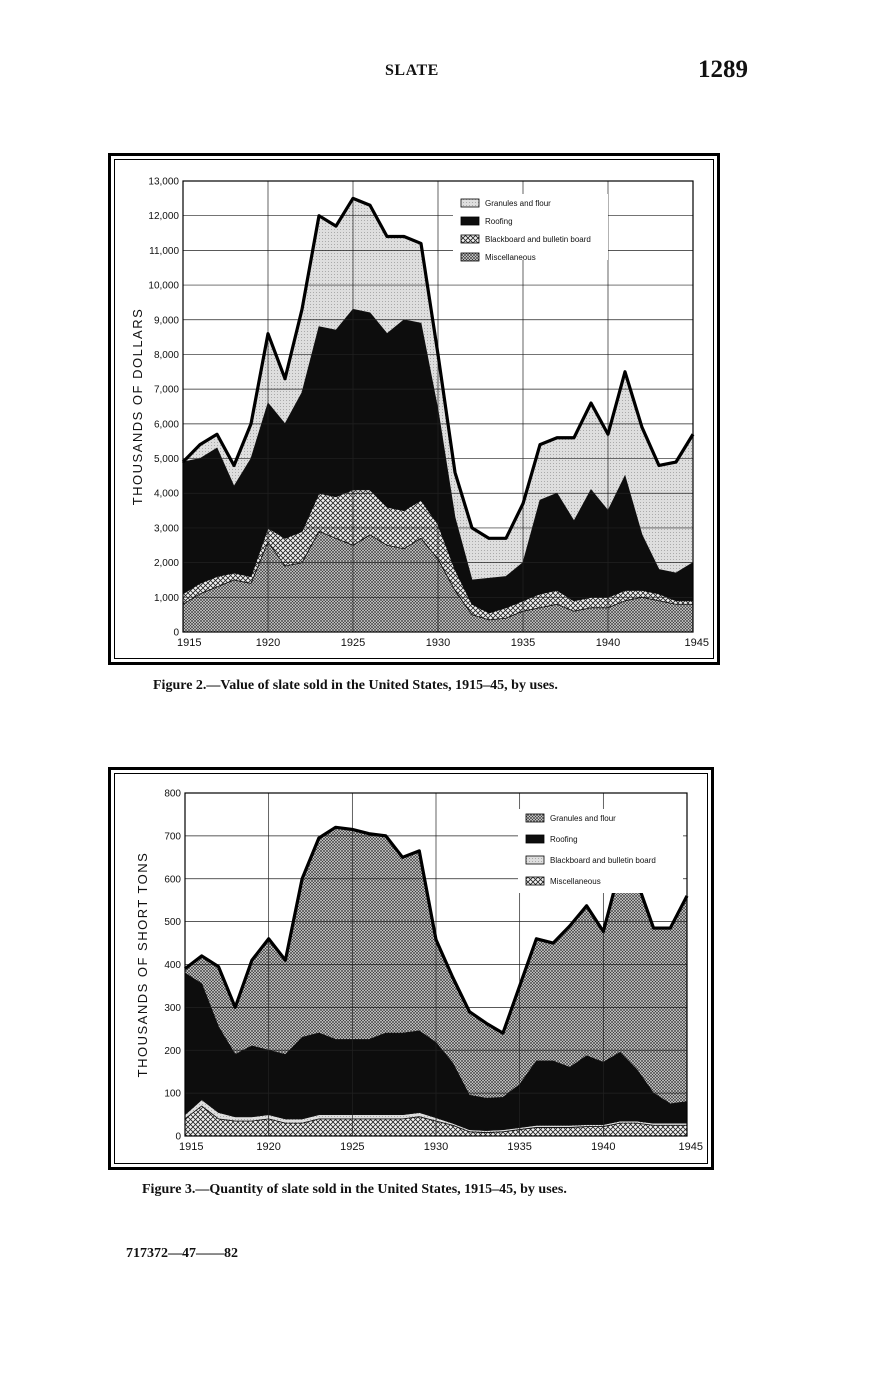  I want to click on y-tick-label: 13,000, so click(163, 182).